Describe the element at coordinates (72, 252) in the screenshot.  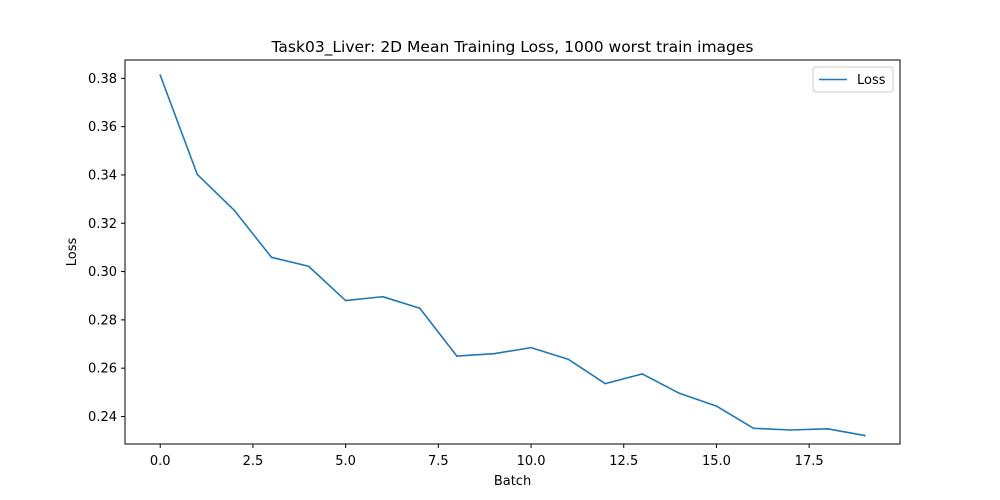
I see `y-axis-label: Loss` at that location.